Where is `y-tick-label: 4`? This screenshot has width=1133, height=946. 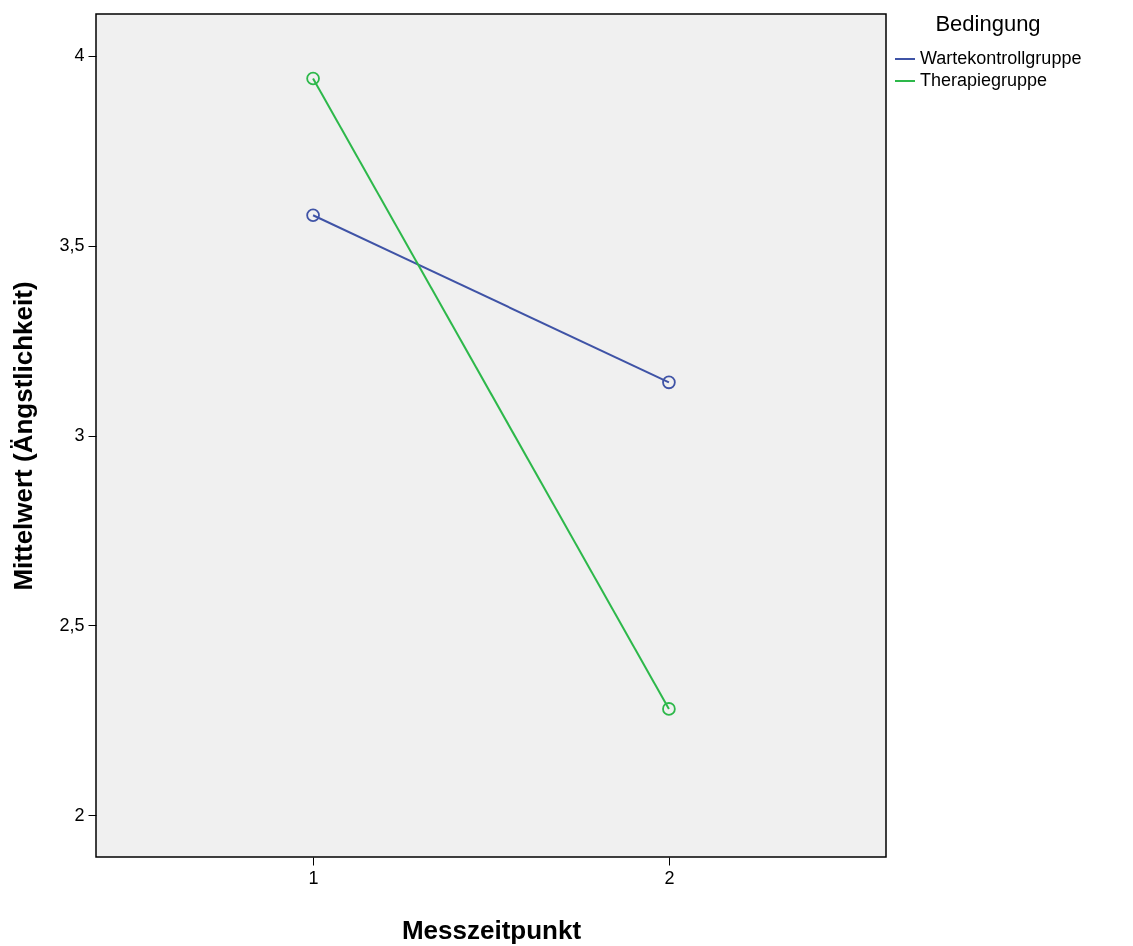 y-tick-label: 4 is located at coordinates (79, 55).